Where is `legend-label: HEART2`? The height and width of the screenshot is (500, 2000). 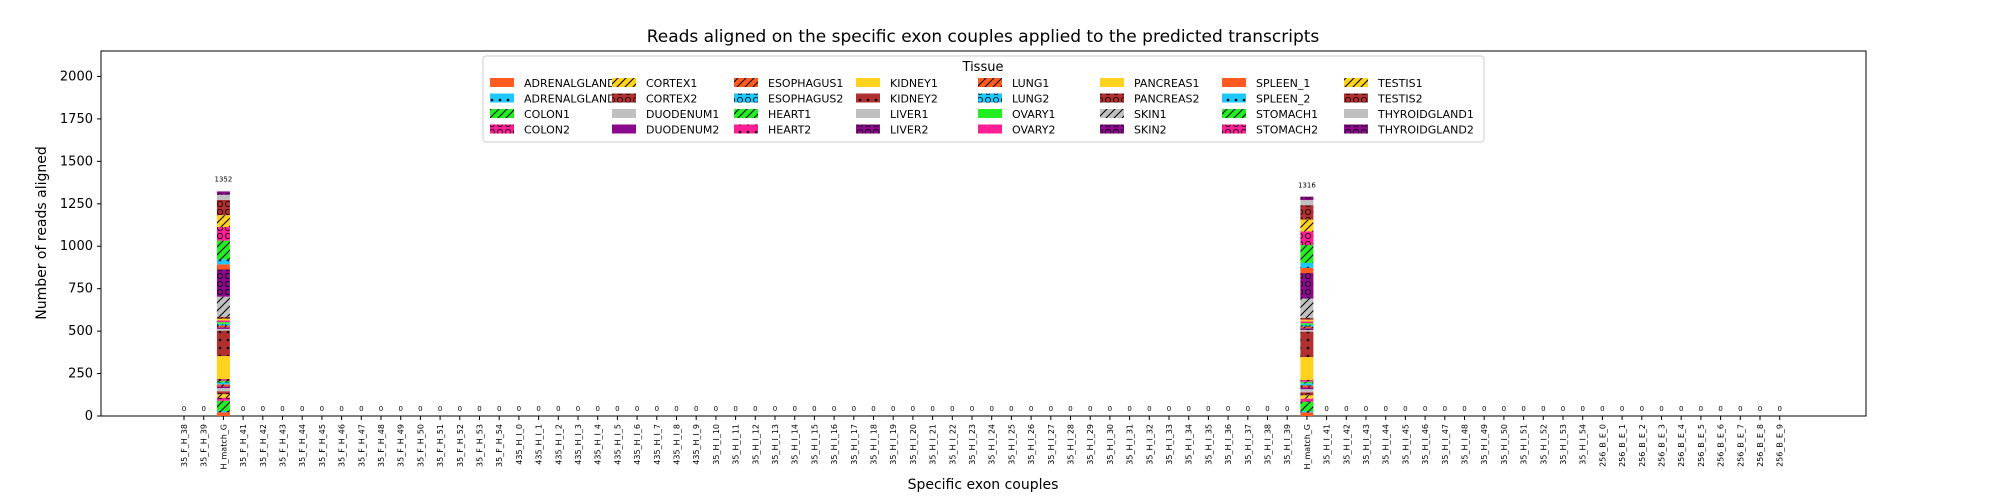
legend-label: HEART2 is located at coordinates (789, 130).